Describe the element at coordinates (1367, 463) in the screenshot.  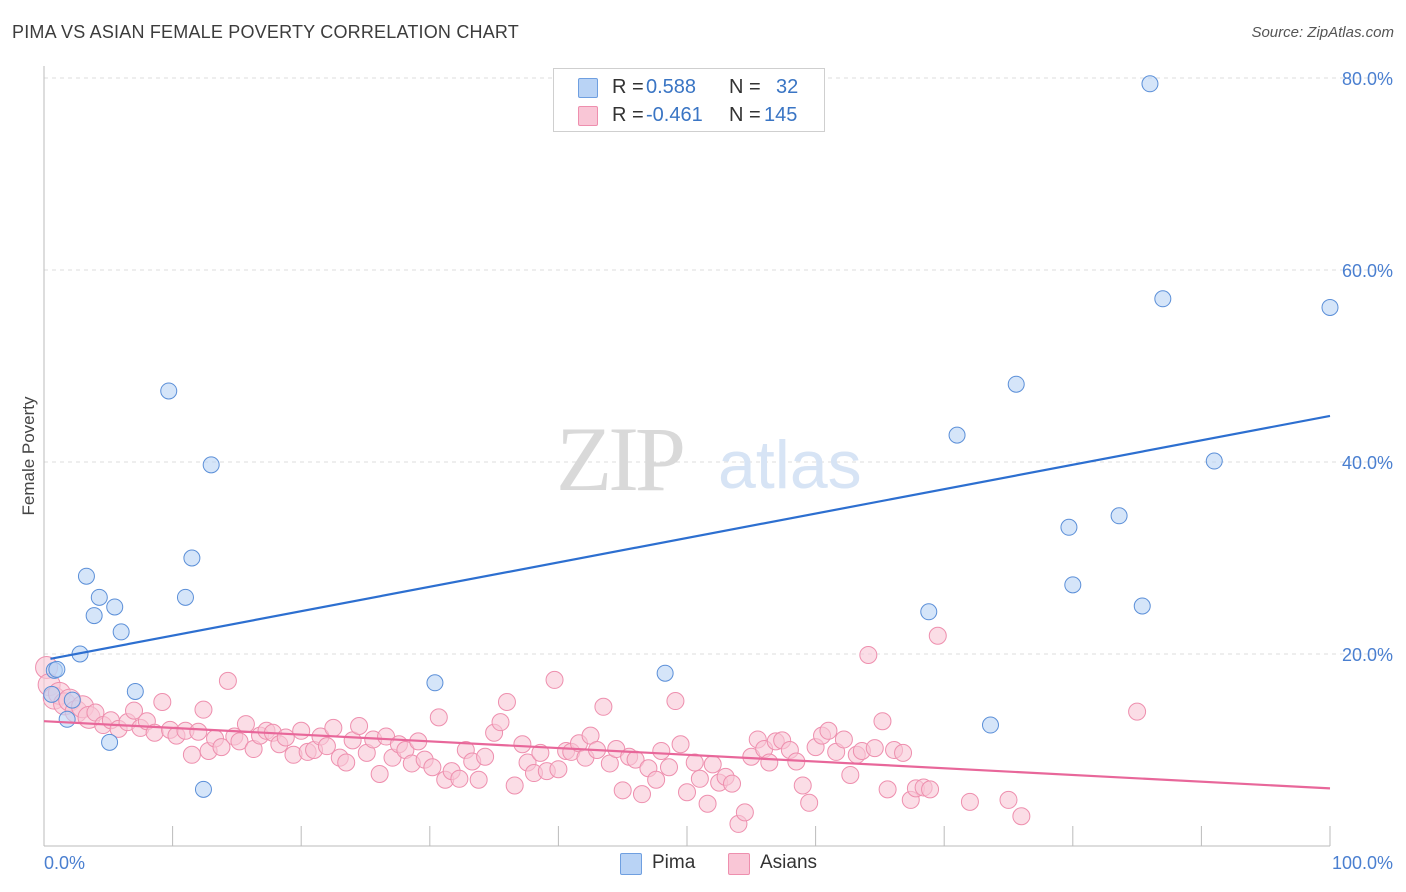
I see `y-tick-label: 40.0%` at that location.